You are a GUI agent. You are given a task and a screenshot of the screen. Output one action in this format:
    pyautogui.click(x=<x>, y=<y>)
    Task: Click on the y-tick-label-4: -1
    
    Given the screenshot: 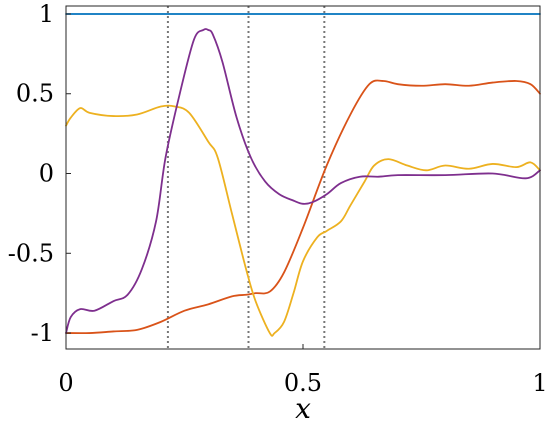 What is the action you would take?
    pyautogui.click(x=42, y=333)
    